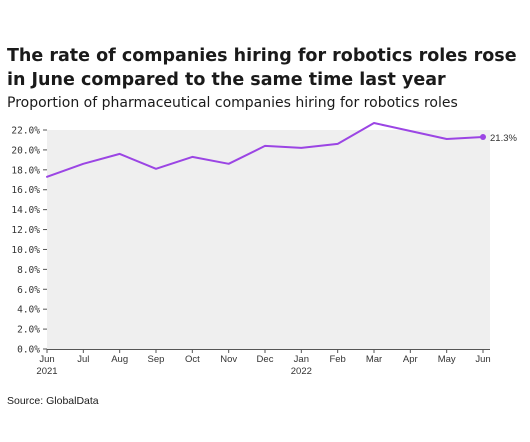 The width and height of the screenshot is (530, 442). I want to click on x-tick-label: Aug, so click(119, 359).